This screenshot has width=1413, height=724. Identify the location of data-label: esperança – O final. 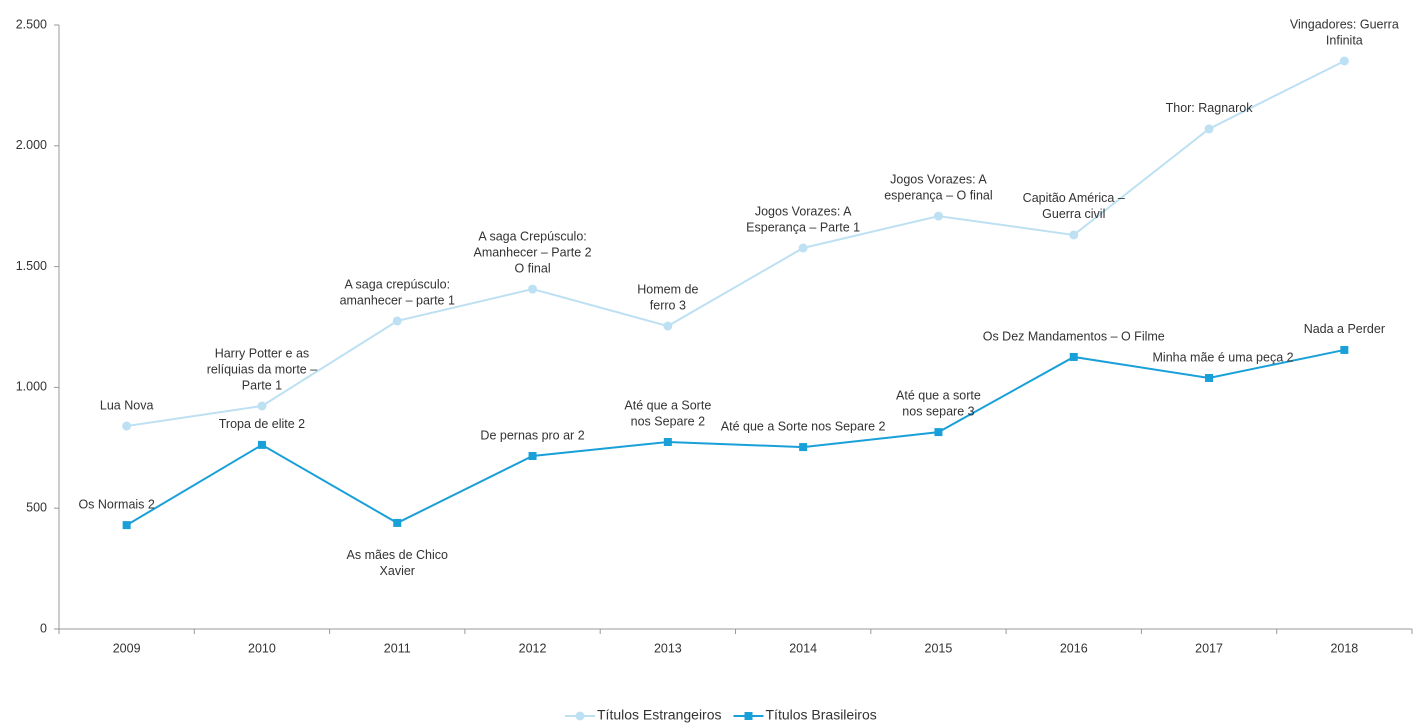
(938, 195).